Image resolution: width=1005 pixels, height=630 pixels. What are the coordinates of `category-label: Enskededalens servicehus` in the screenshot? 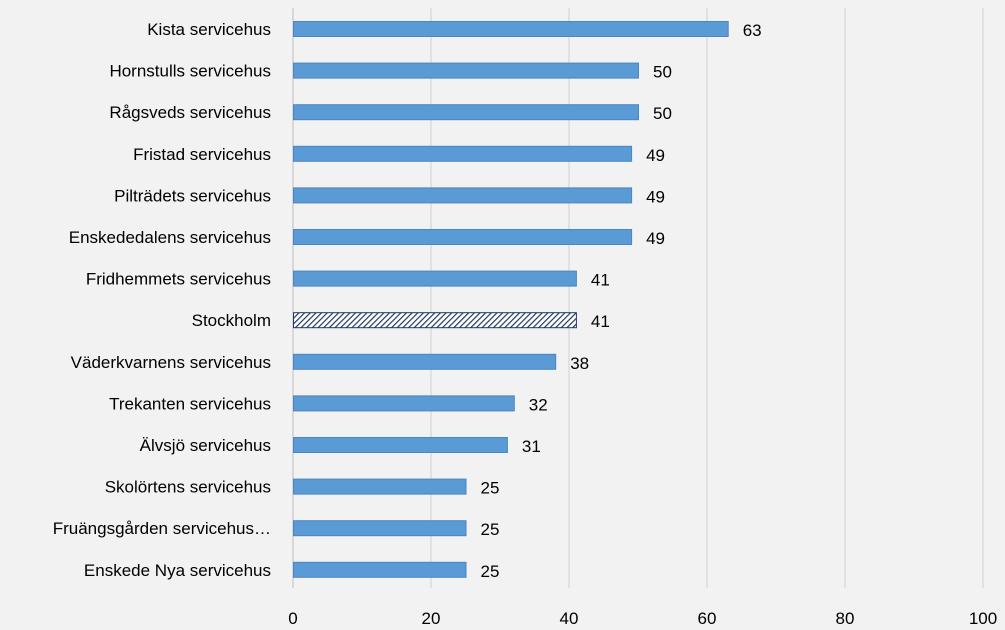 It's located at (170, 237).